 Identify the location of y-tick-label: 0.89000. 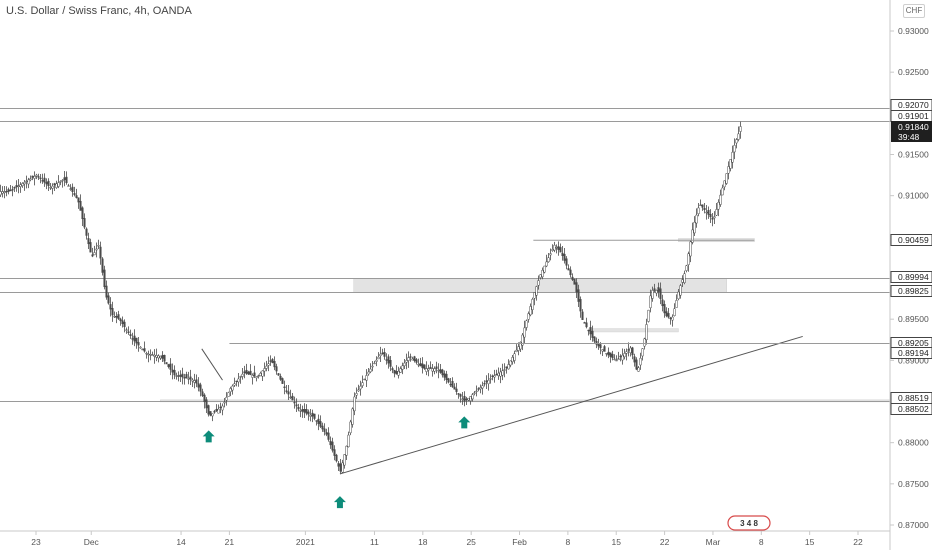
(913, 360).